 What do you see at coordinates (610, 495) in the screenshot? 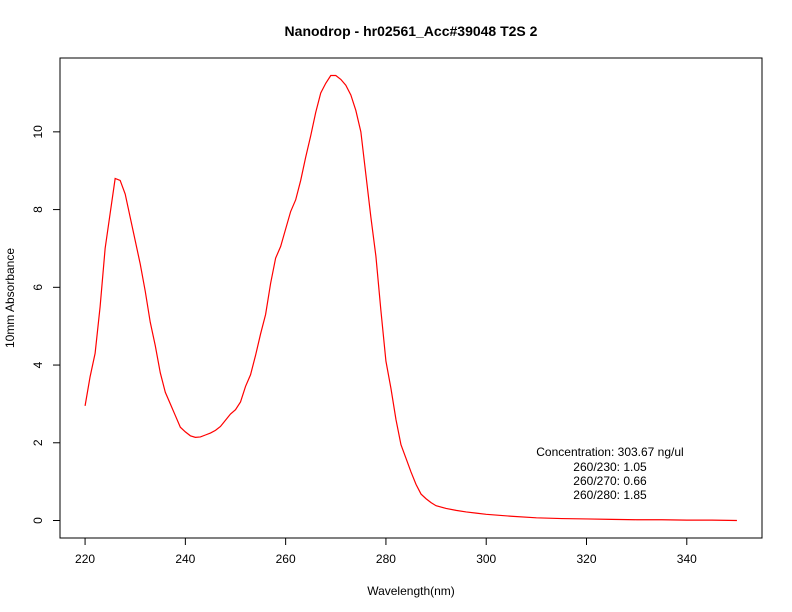
I see `ratio-260-280-annotation: 260/280: 1.85` at bounding box center [610, 495].